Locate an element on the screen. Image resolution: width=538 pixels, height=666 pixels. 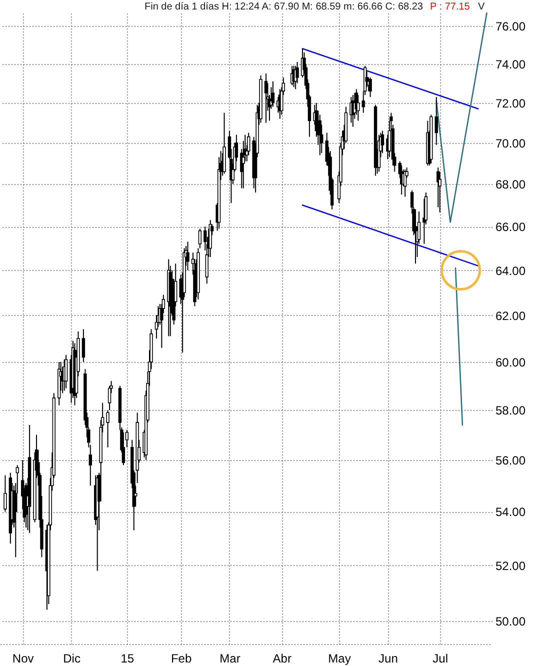
y-tick-label: 60.00 is located at coordinates (511, 362).